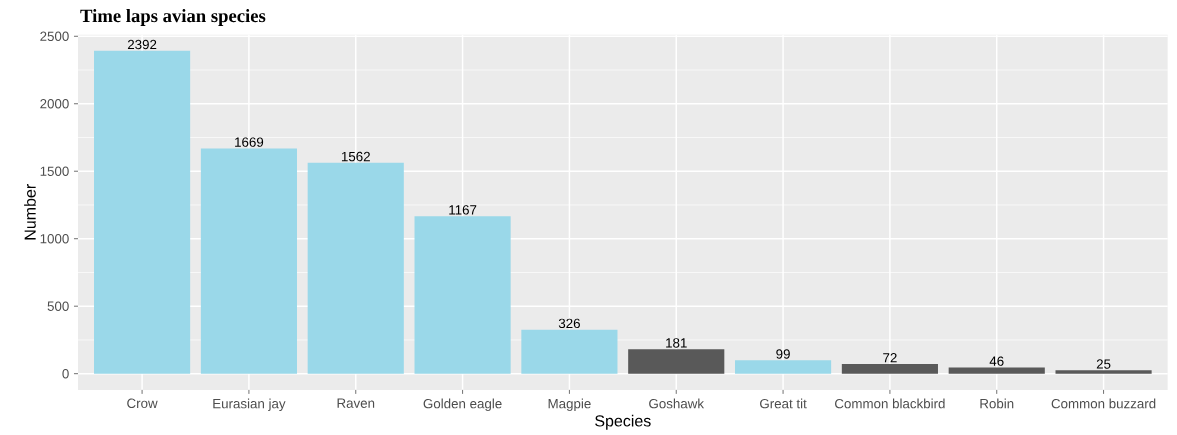 The width and height of the screenshot is (1177, 435). What do you see at coordinates (569, 323) in the screenshot?
I see `data-label: 326` at bounding box center [569, 323].